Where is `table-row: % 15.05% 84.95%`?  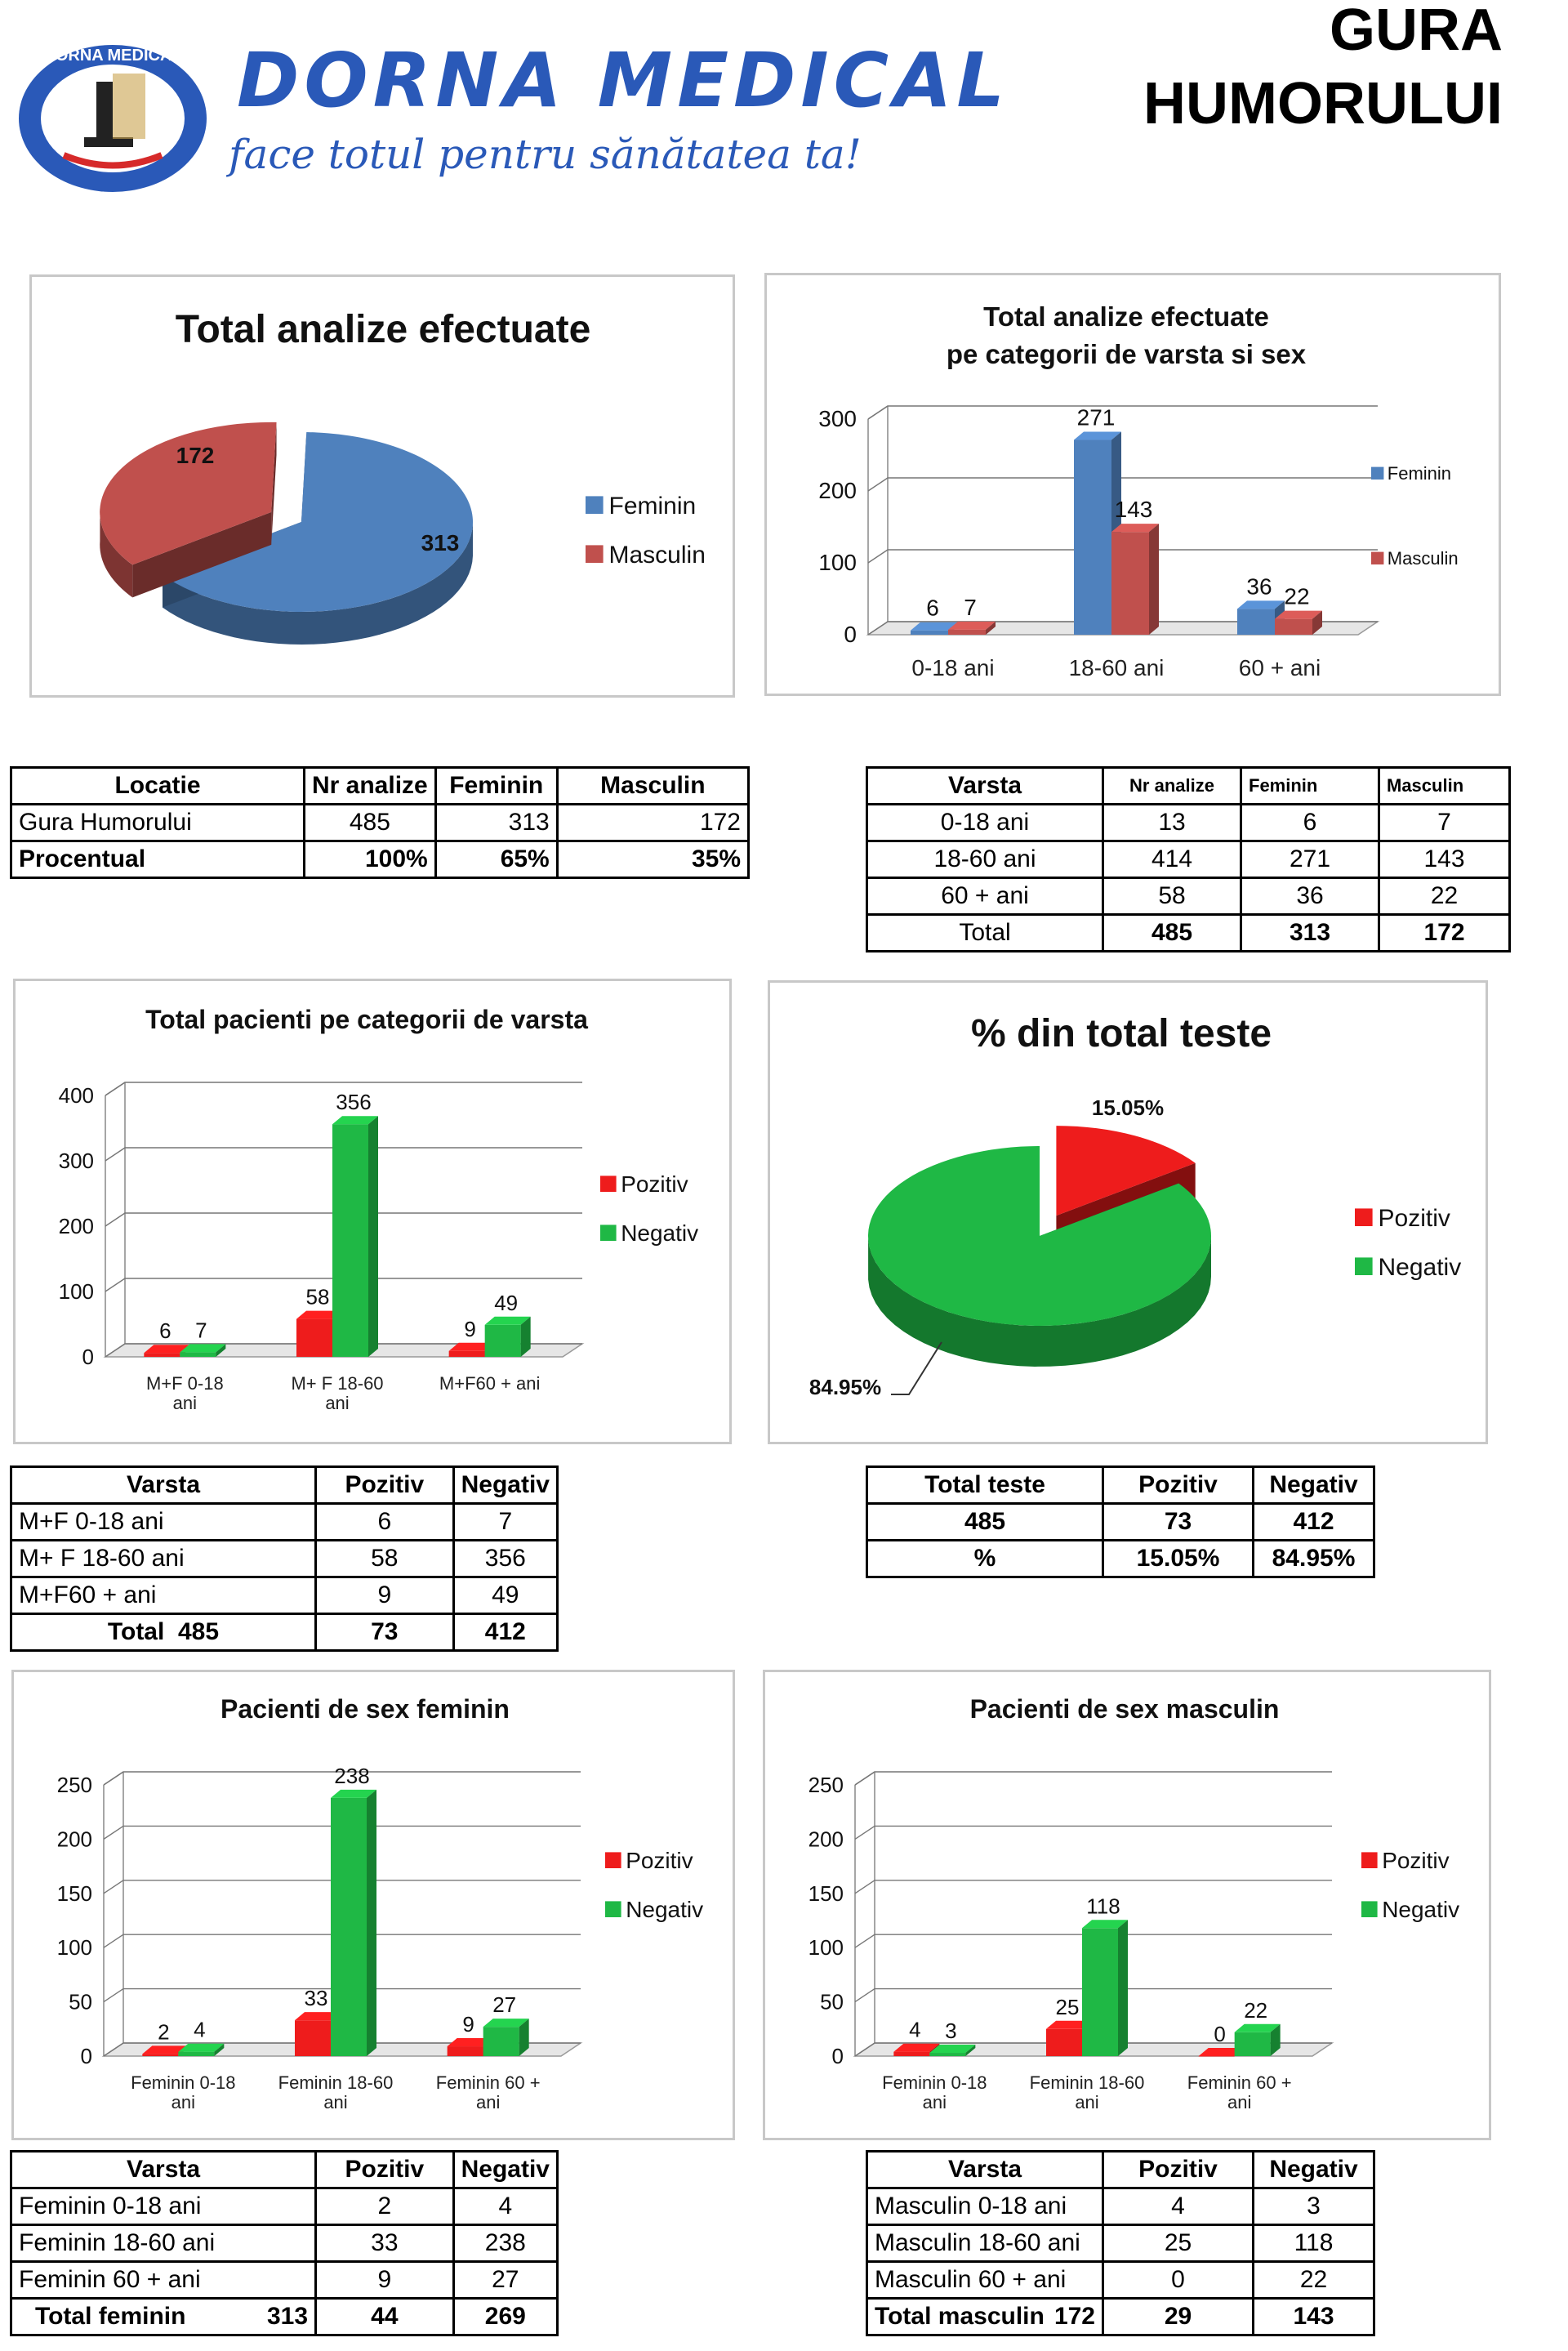
table-row: % 15.05% 84.95% is located at coordinates (1120, 1558).